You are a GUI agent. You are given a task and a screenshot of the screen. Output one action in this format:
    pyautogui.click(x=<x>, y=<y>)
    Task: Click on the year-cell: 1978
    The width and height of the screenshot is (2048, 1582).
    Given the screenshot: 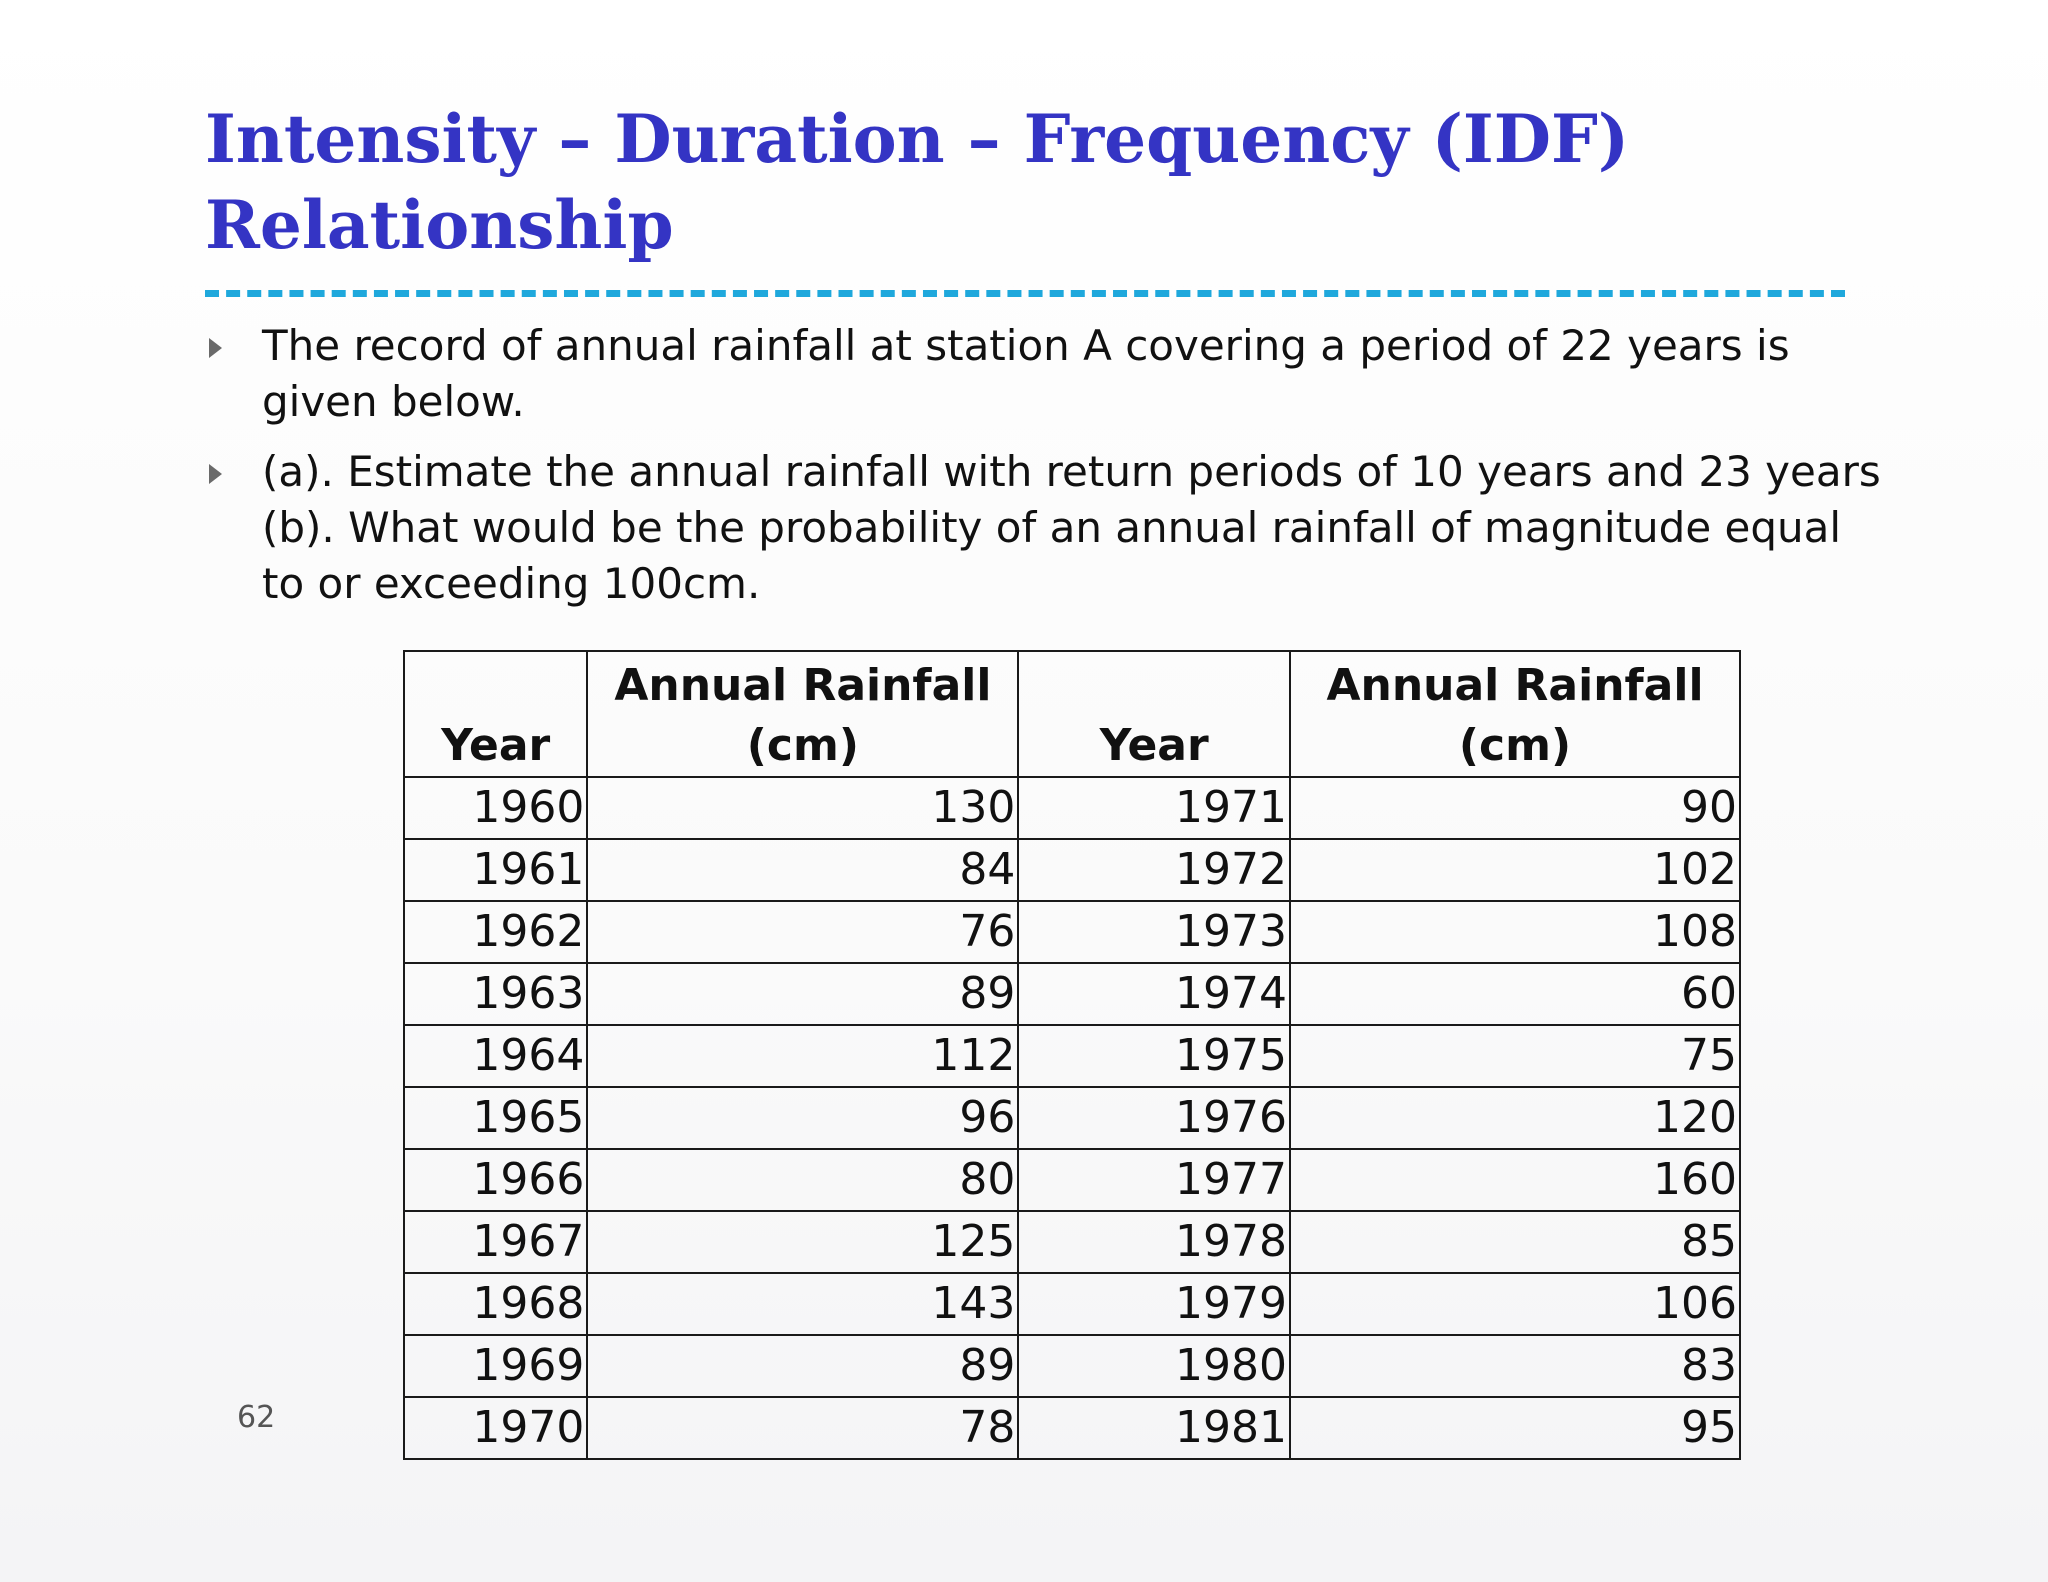 What is the action you would take?
    pyautogui.click(x=1154, y=1242)
    